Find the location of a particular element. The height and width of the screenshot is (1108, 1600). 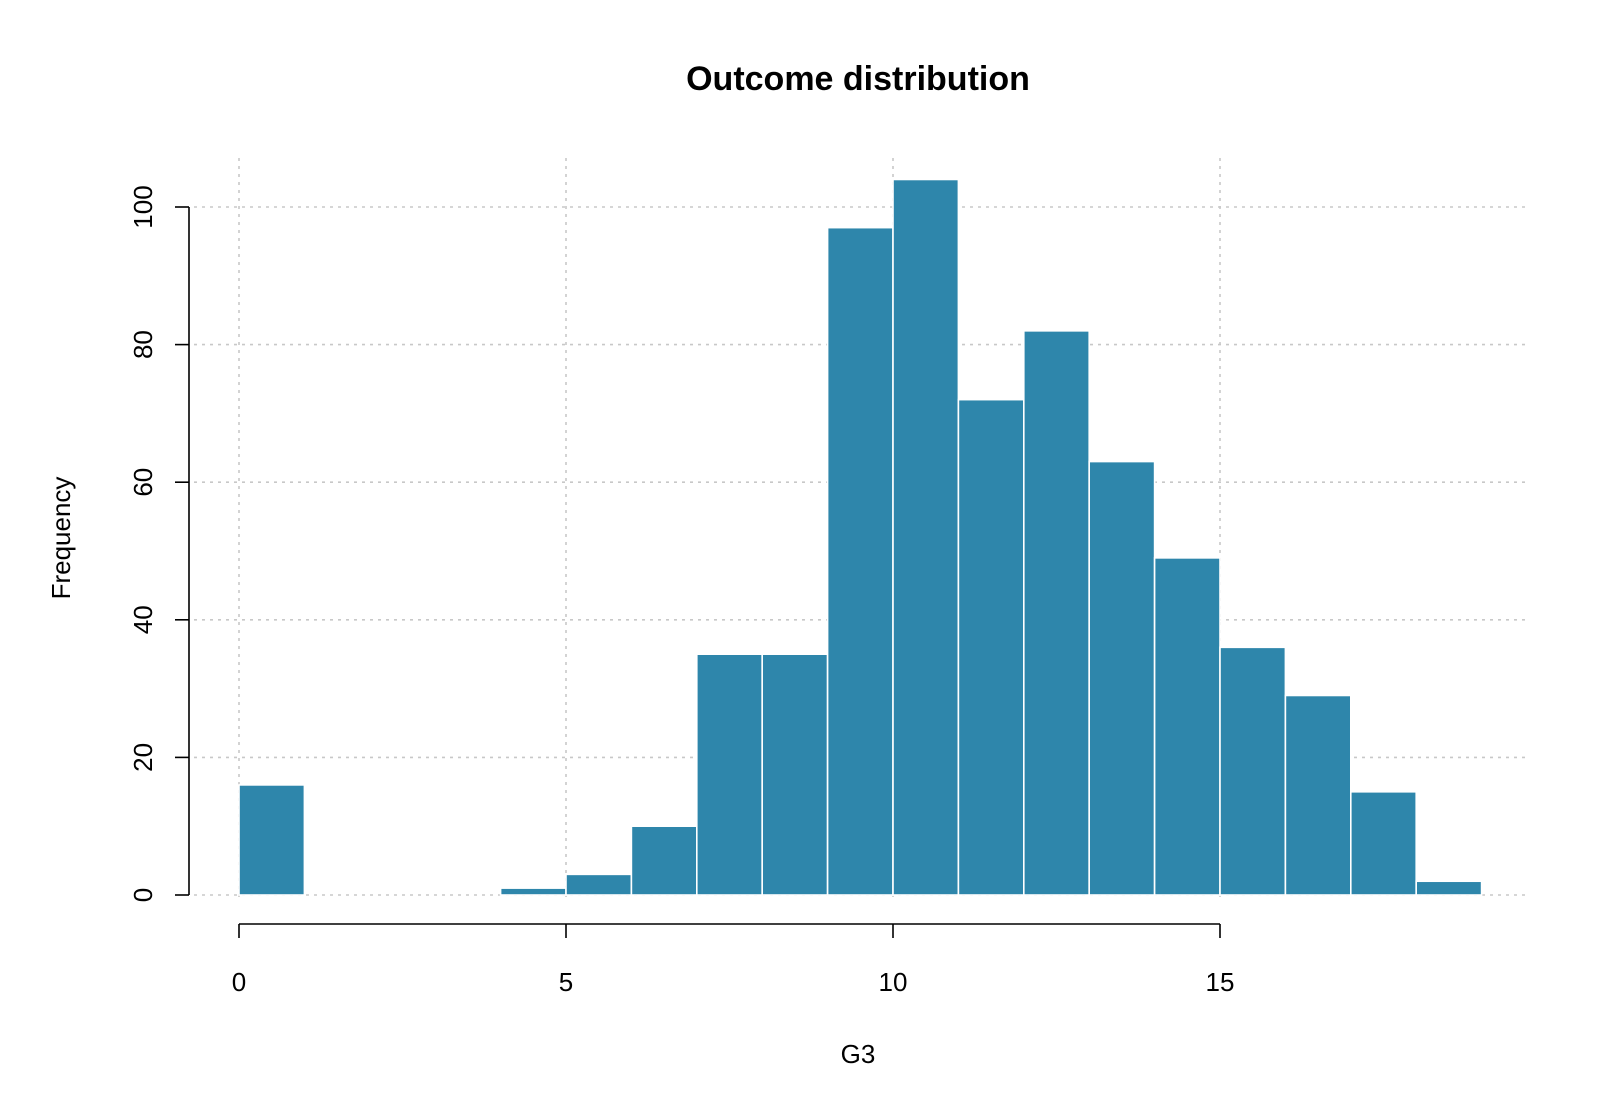

y-tick-label-60: 60 is located at coordinates (143, 482).